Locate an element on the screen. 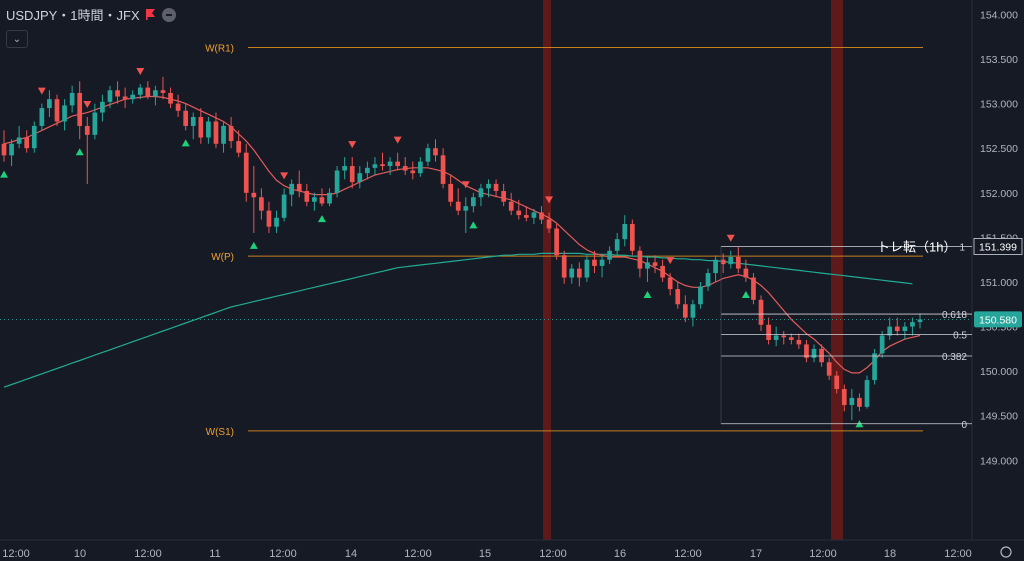 This screenshot has width=1024, height=561. symbol-title: USDJPY・1時間・JFX is located at coordinates (73, 15).